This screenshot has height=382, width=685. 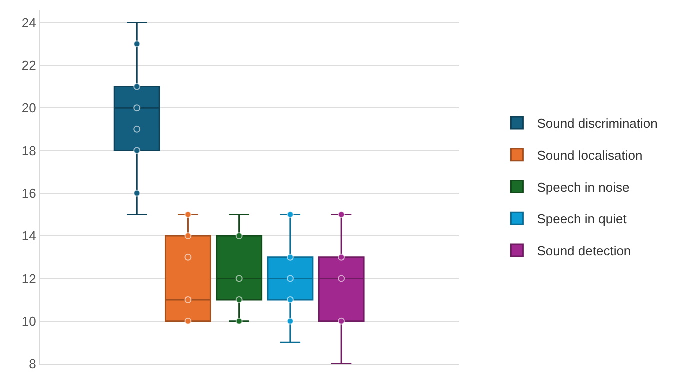 I want to click on y-tick-label: 12, so click(x=29, y=278).